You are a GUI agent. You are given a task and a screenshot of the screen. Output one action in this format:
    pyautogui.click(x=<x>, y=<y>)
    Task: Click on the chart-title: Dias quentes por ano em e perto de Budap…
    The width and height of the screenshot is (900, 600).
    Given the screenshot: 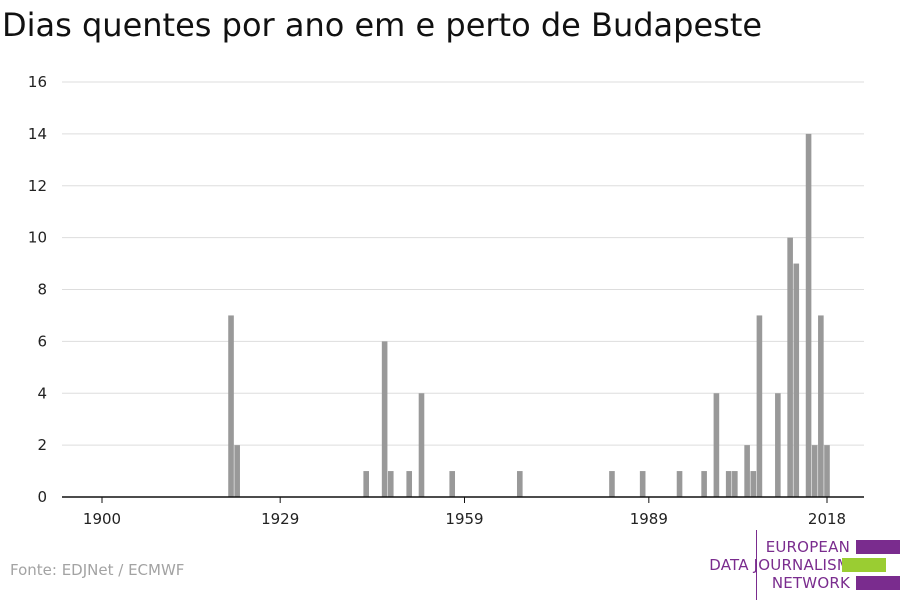 What is the action you would take?
    pyautogui.click(x=382, y=25)
    